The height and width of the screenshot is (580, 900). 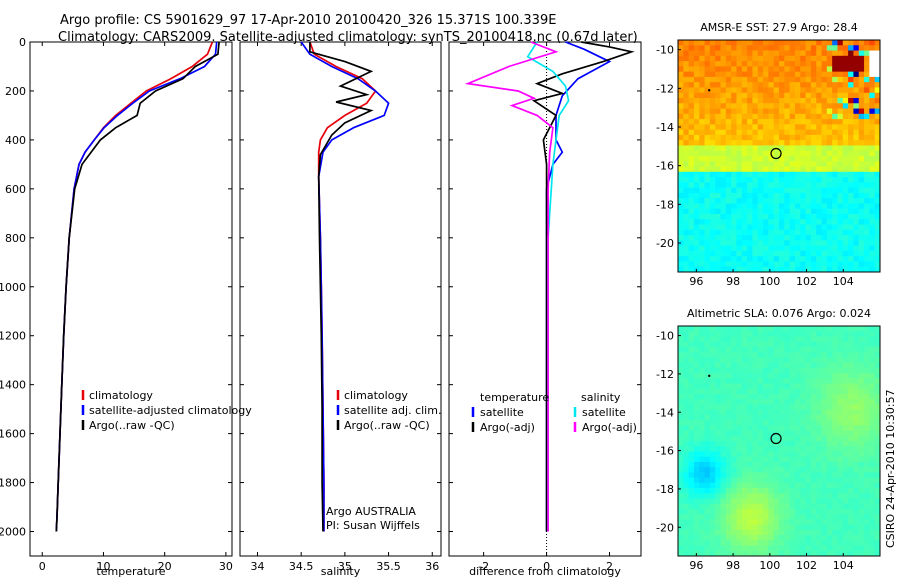 What do you see at coordinates (890, 468) in the screenshot?
I see `credit-label: CSIRO 24-Apr-2010 10:30:57` at bounding box center [890, 468].